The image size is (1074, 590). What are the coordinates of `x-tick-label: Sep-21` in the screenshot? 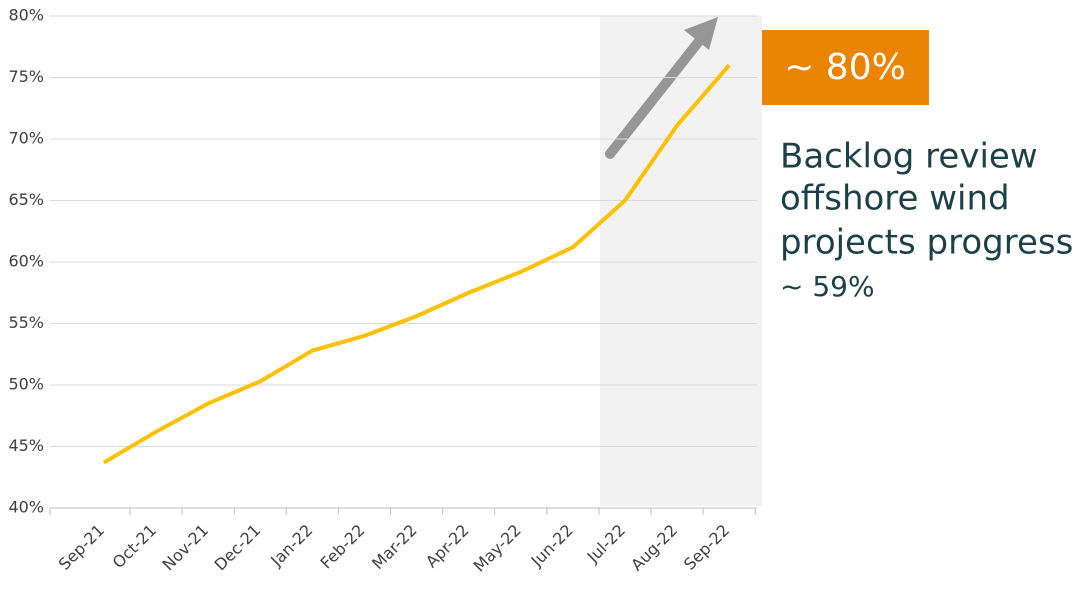 It's located at (81, 547).